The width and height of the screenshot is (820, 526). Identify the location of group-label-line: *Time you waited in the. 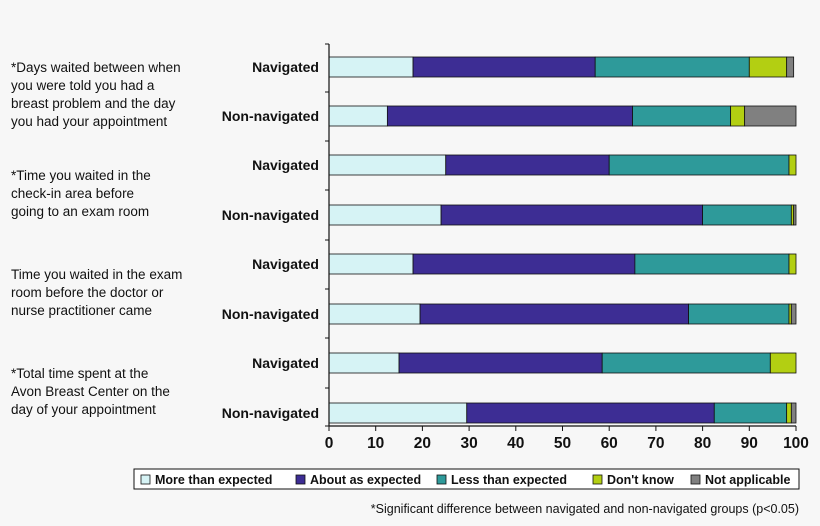
(81, 175).